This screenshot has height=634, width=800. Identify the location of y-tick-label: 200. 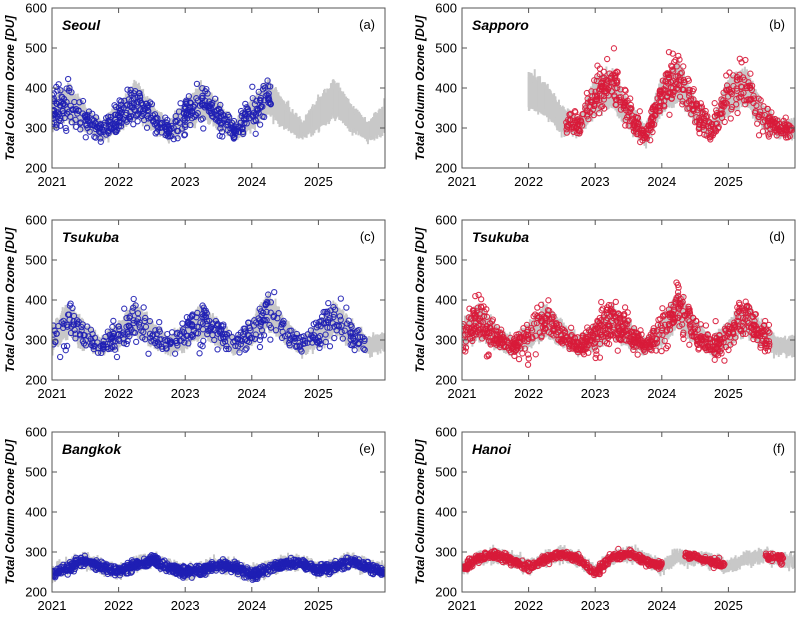
(36, 168).